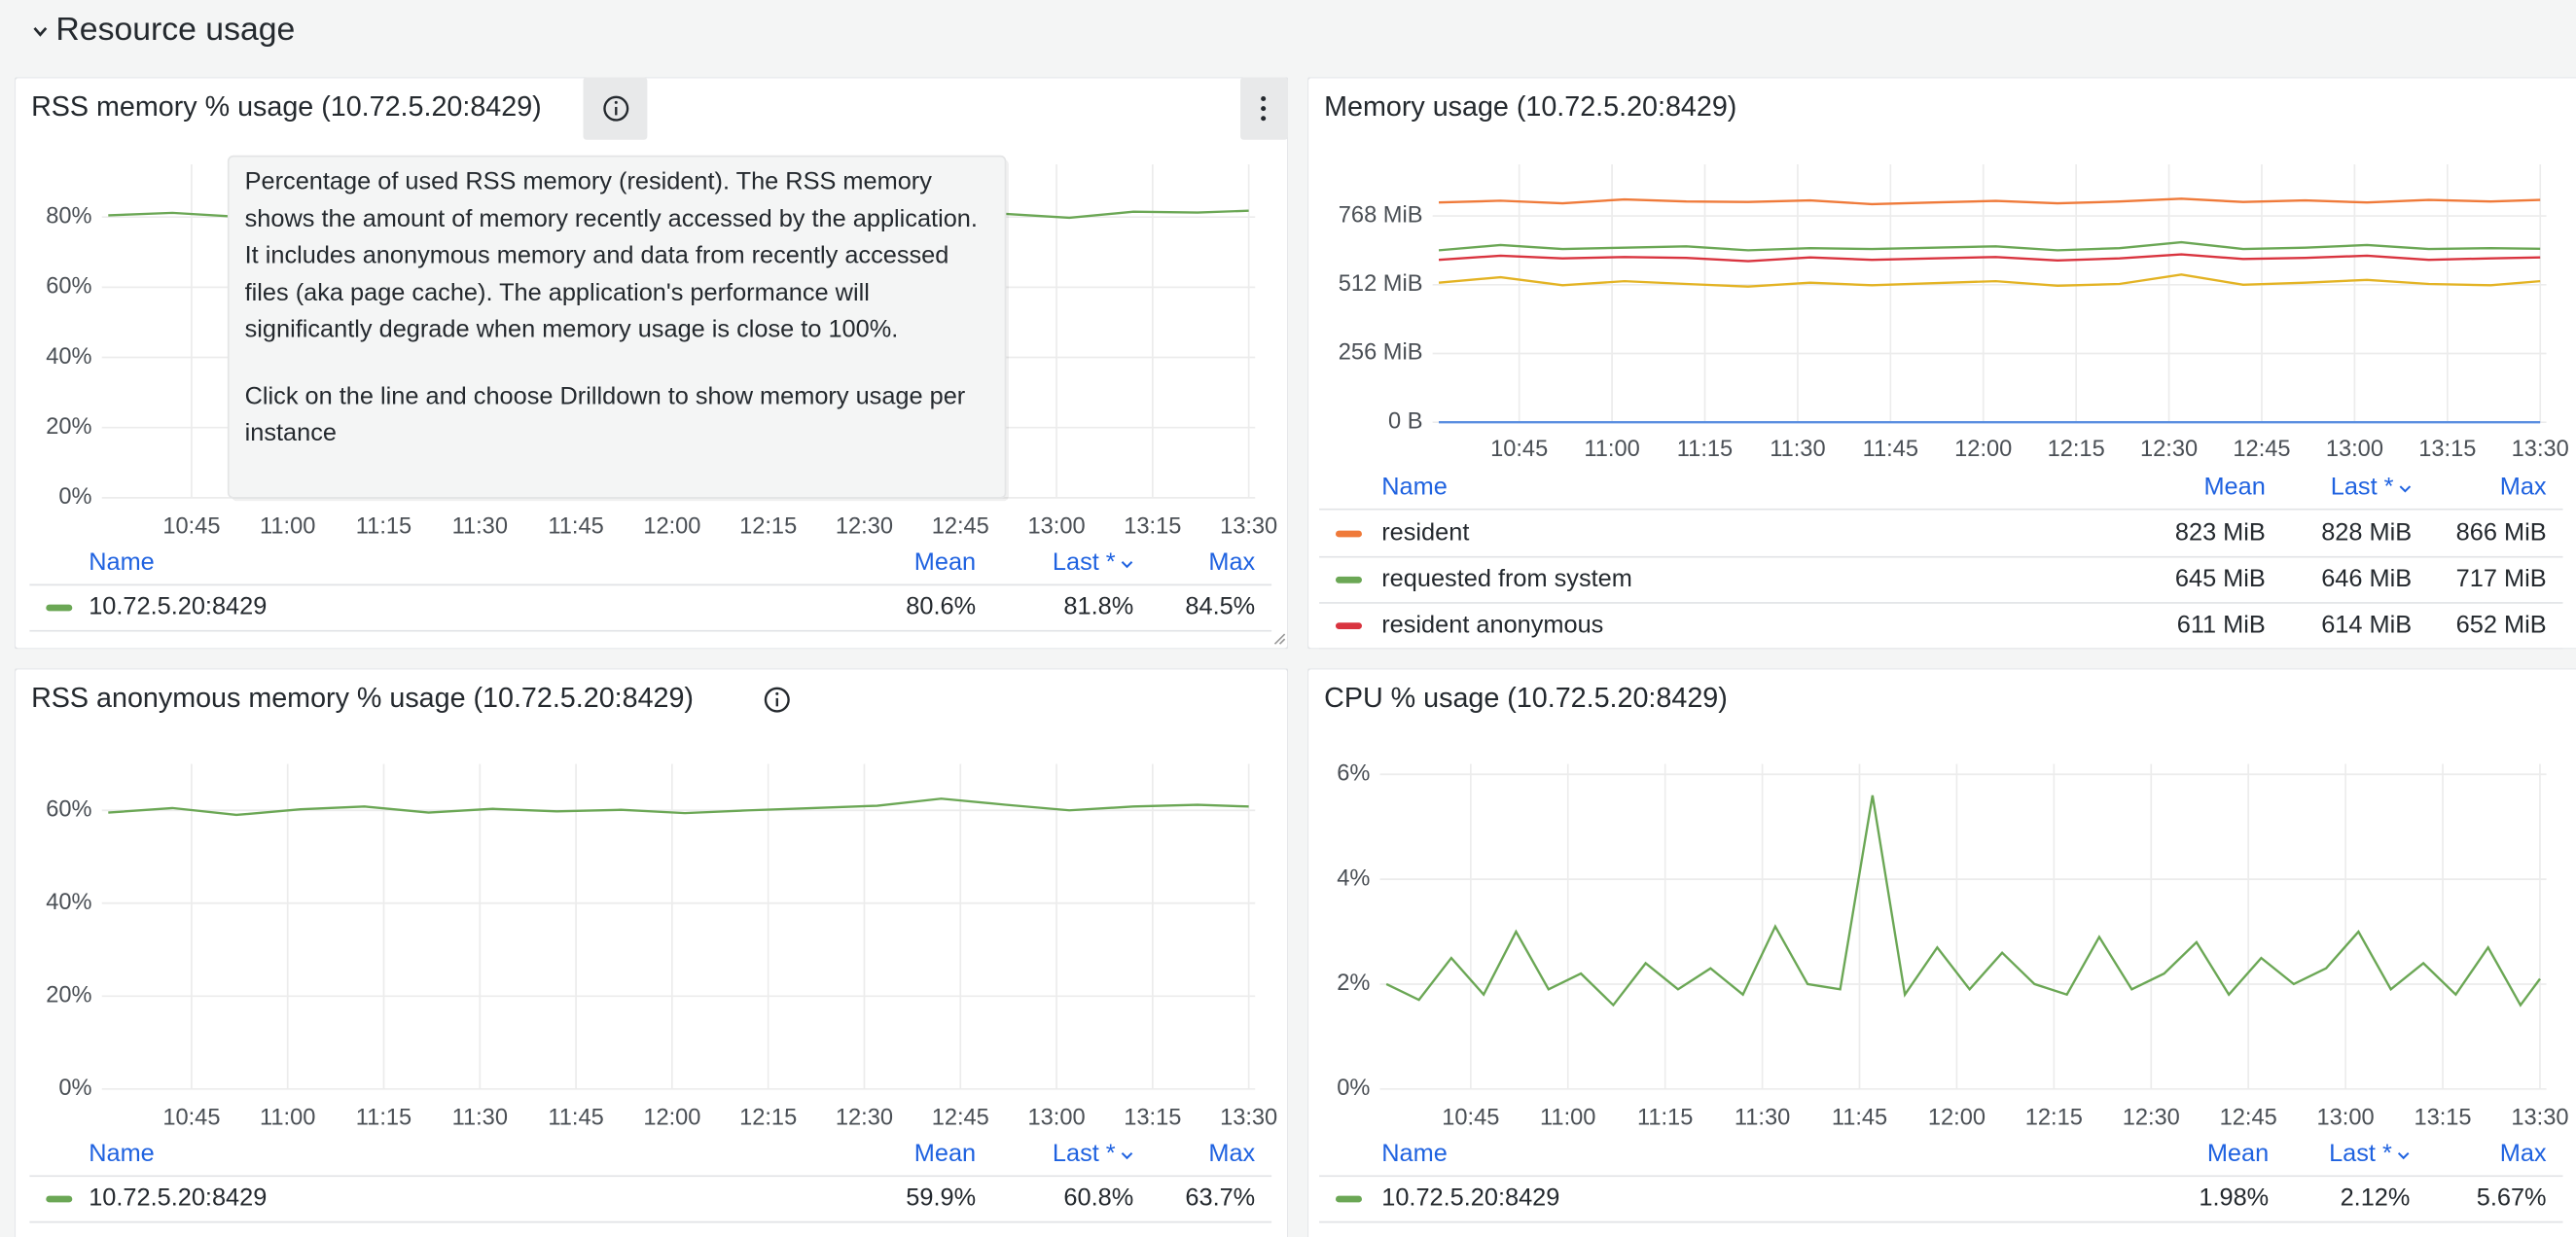  I want to click on y-tick-label: 40%, so click(68, 902).